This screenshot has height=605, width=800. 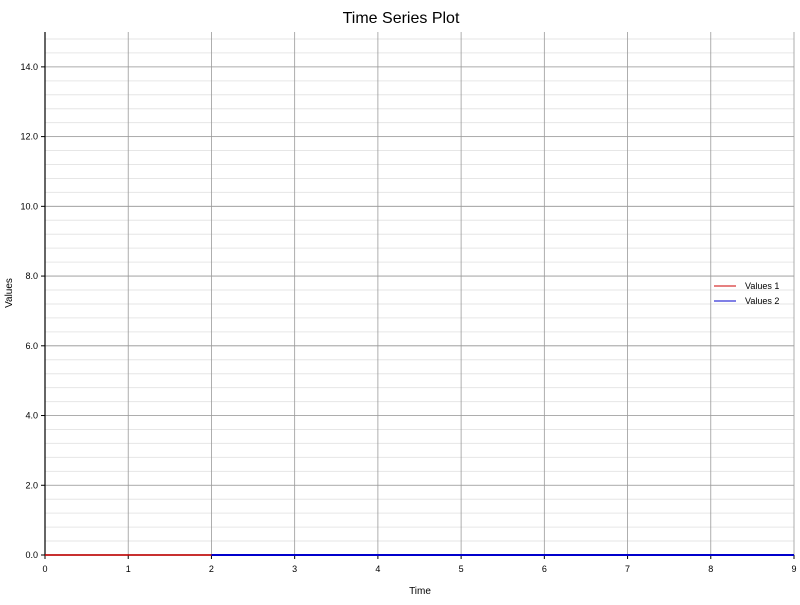 I want to click on y-tick-label: 12.0, so click(x=29, y=137).